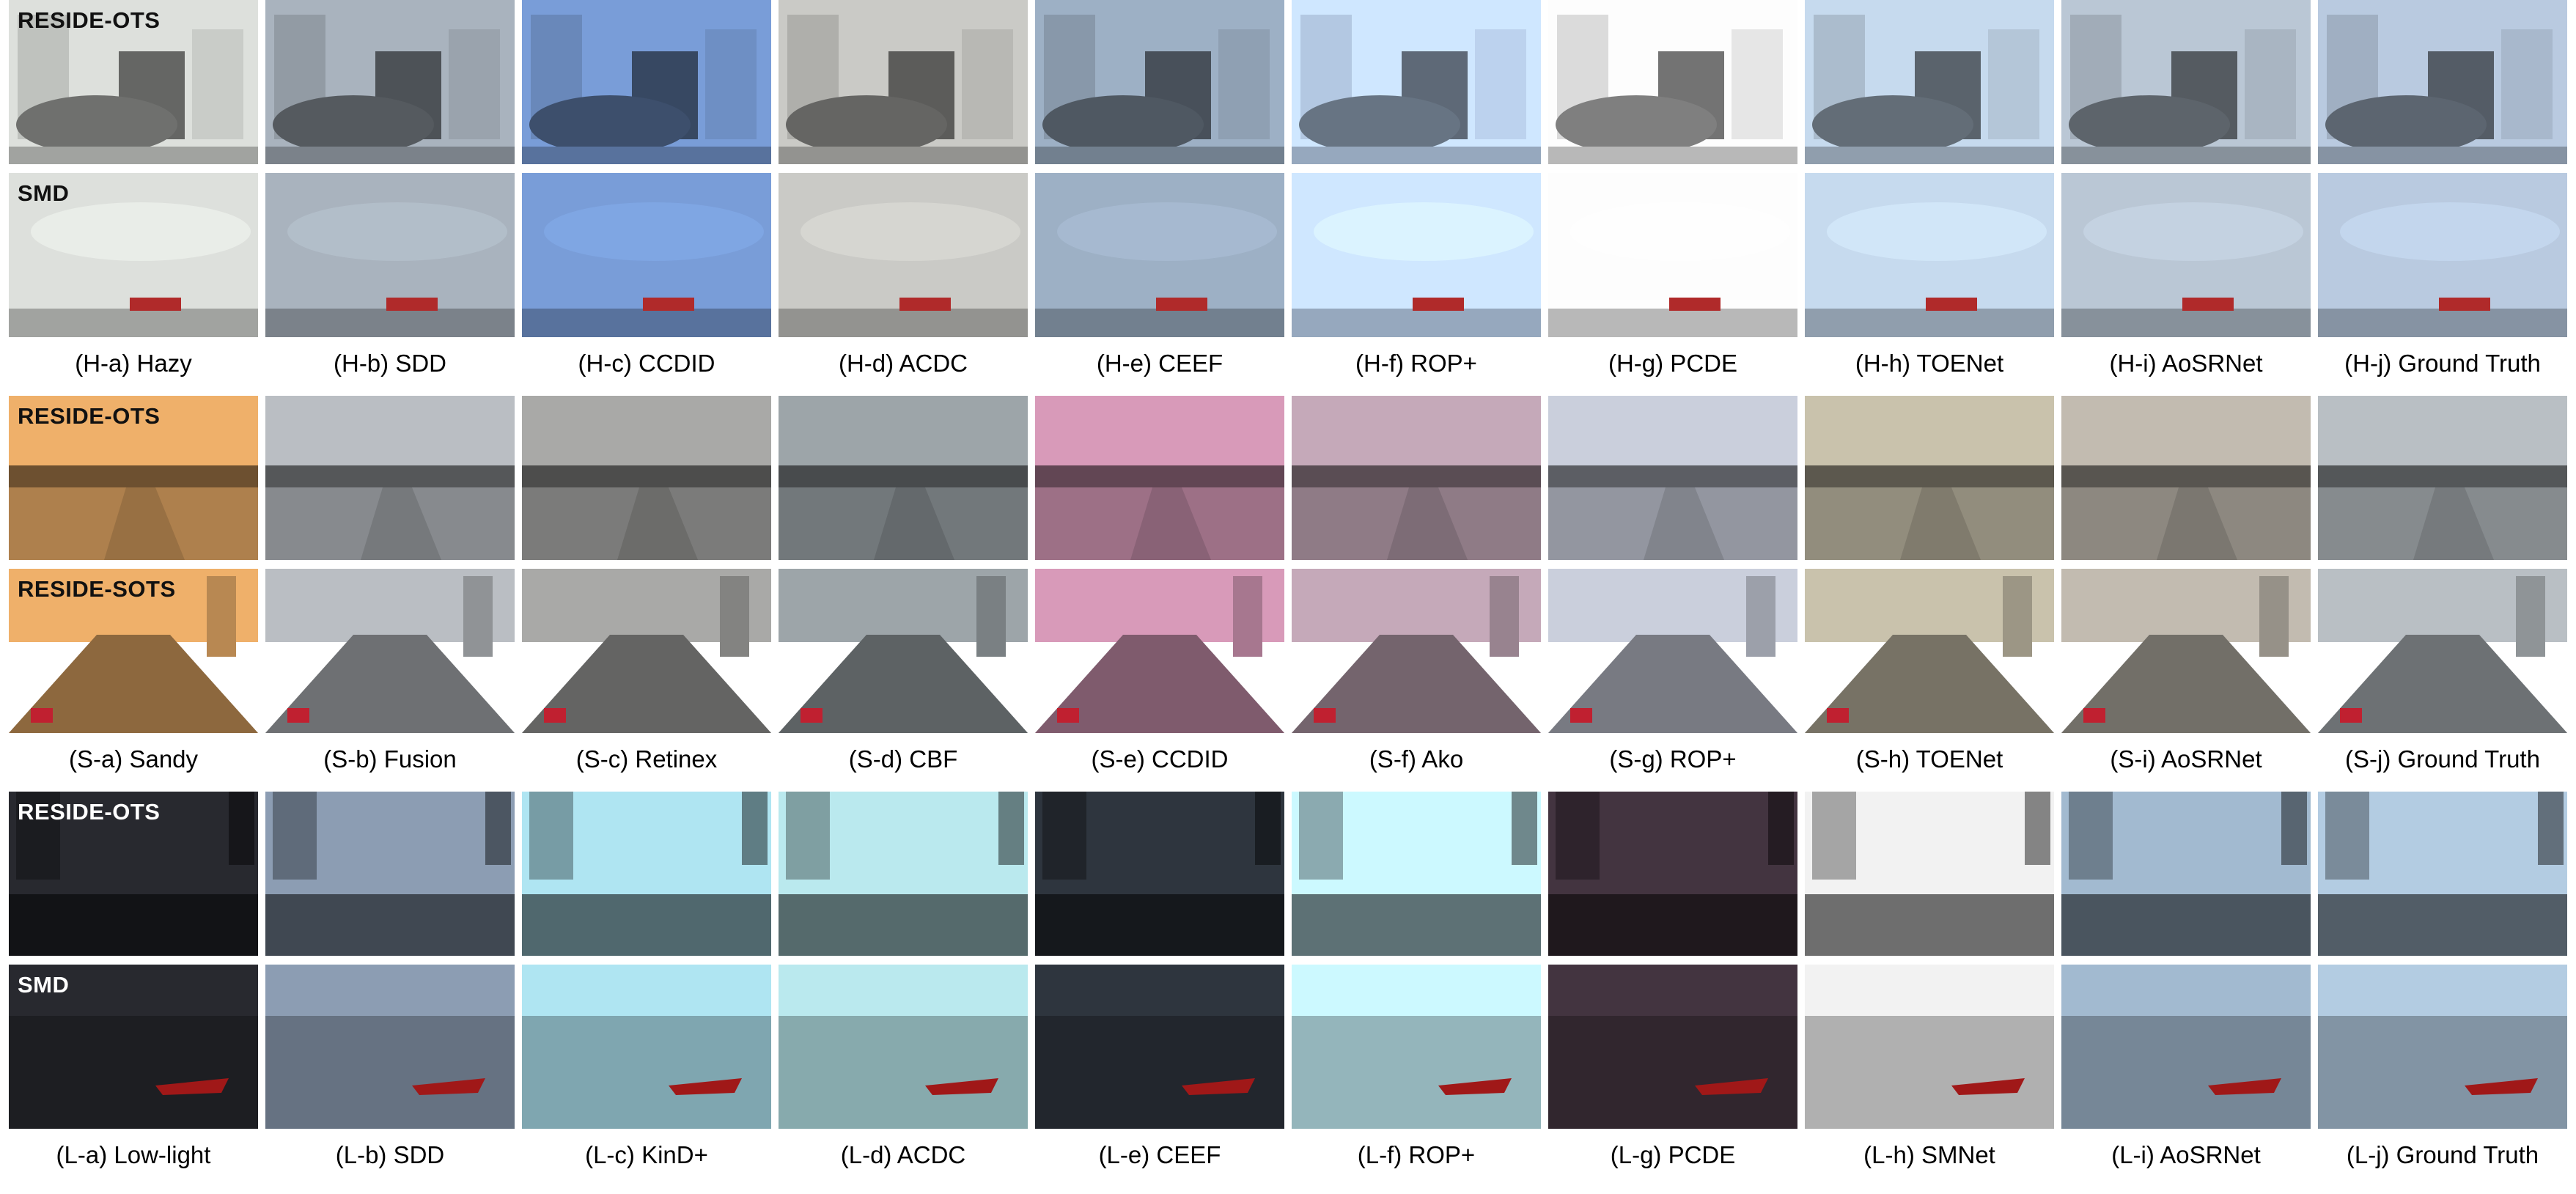 The height and width of the screenshot is (1194, 2576). I want to click on image-caption: (S-f) Ako, so click(1416, 759).